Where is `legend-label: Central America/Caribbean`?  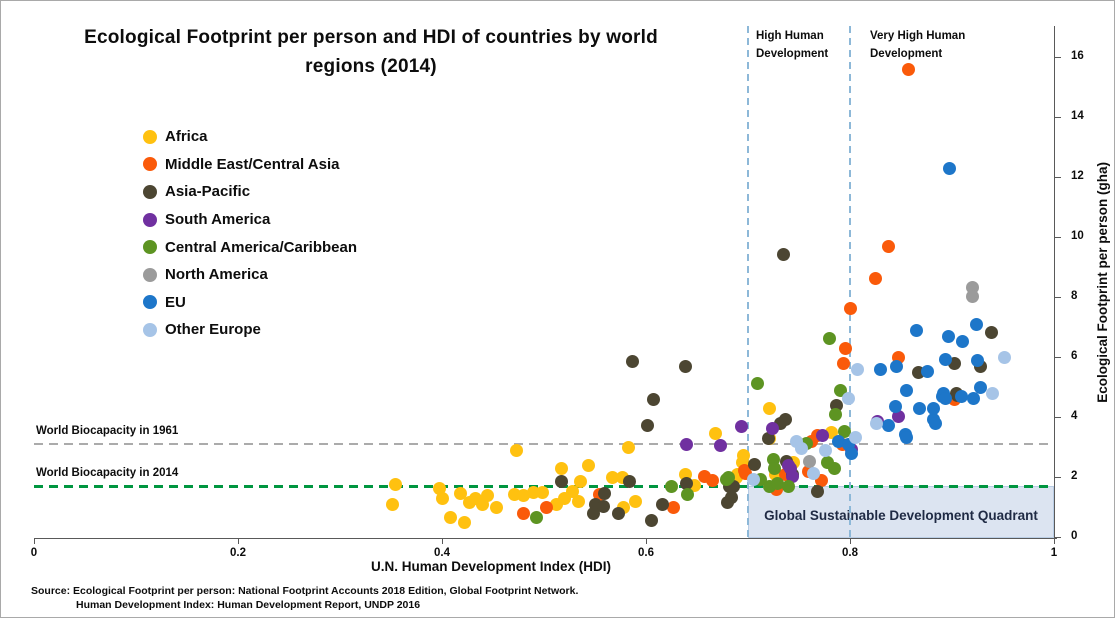 legend-label: Central America/Caribbean is located at coordinates (261, 247).